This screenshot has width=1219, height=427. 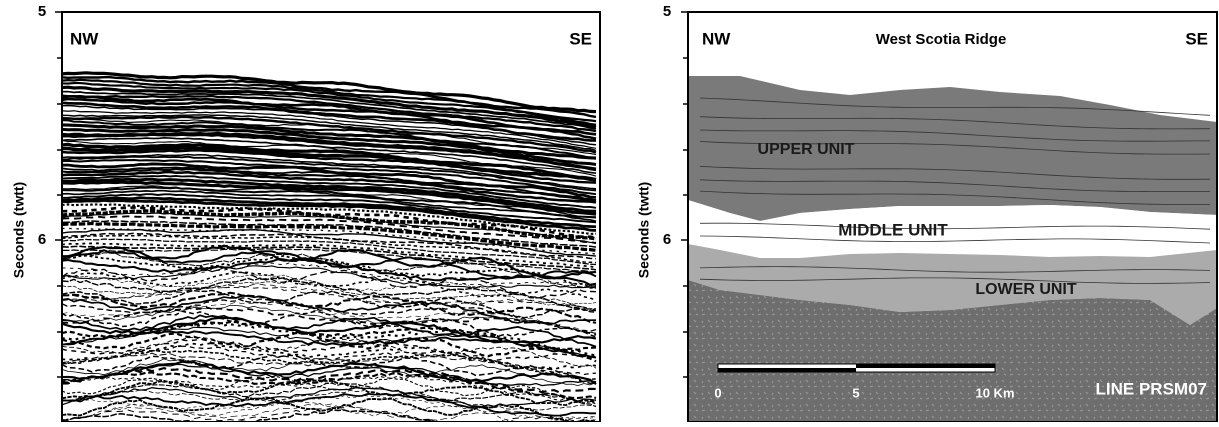 What do you see at coordinates (994, 392) in the screenshot?
I see `scale-label: 10 Km` at bounding box center [994, 392].